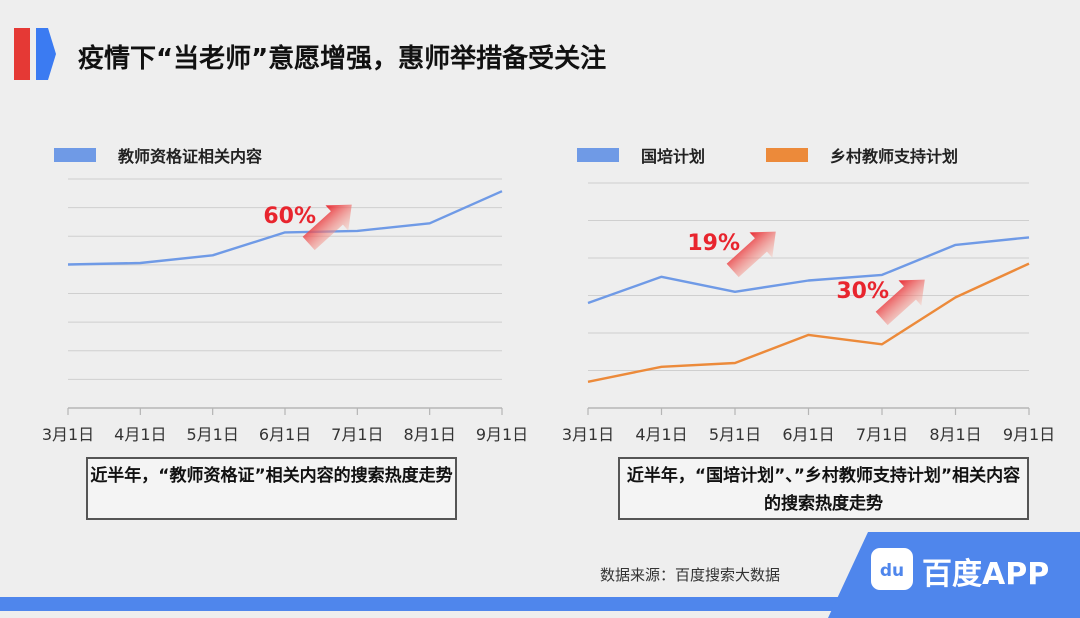  What do you see at coordinates (289, 216) in the screenshot?
I see `growth-label: 60%` at bounding box center [289, 216].